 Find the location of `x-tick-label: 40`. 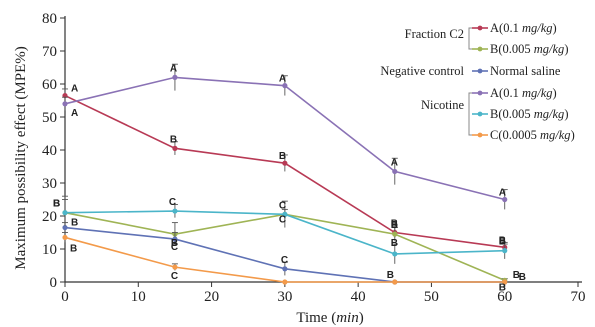

x-tick-label: 40 is located at coordinates (358, 297).